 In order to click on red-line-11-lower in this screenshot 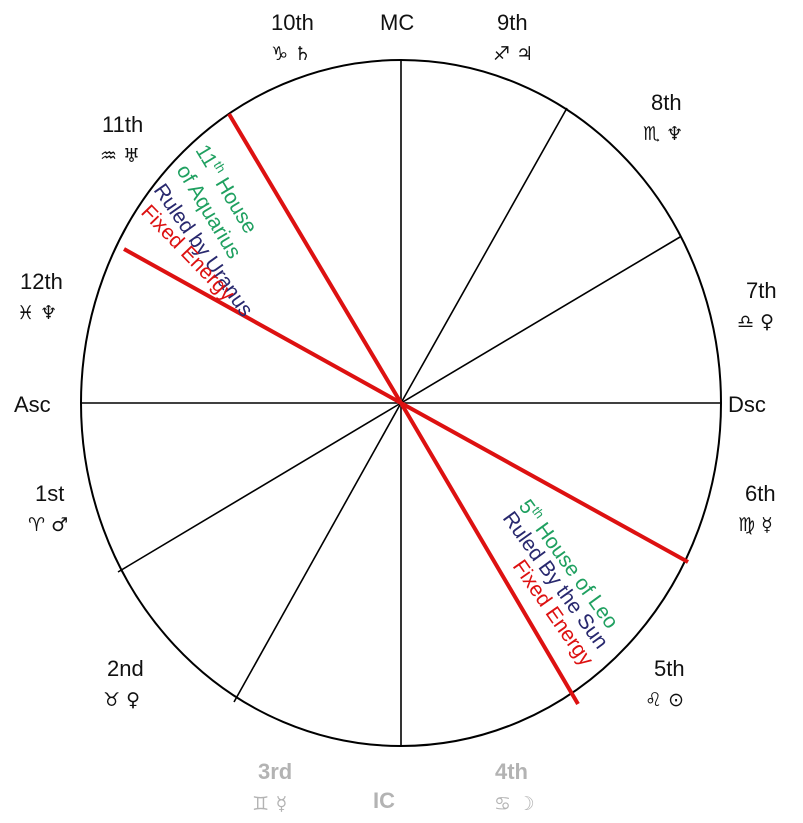, I will do `click(262, 326)`.